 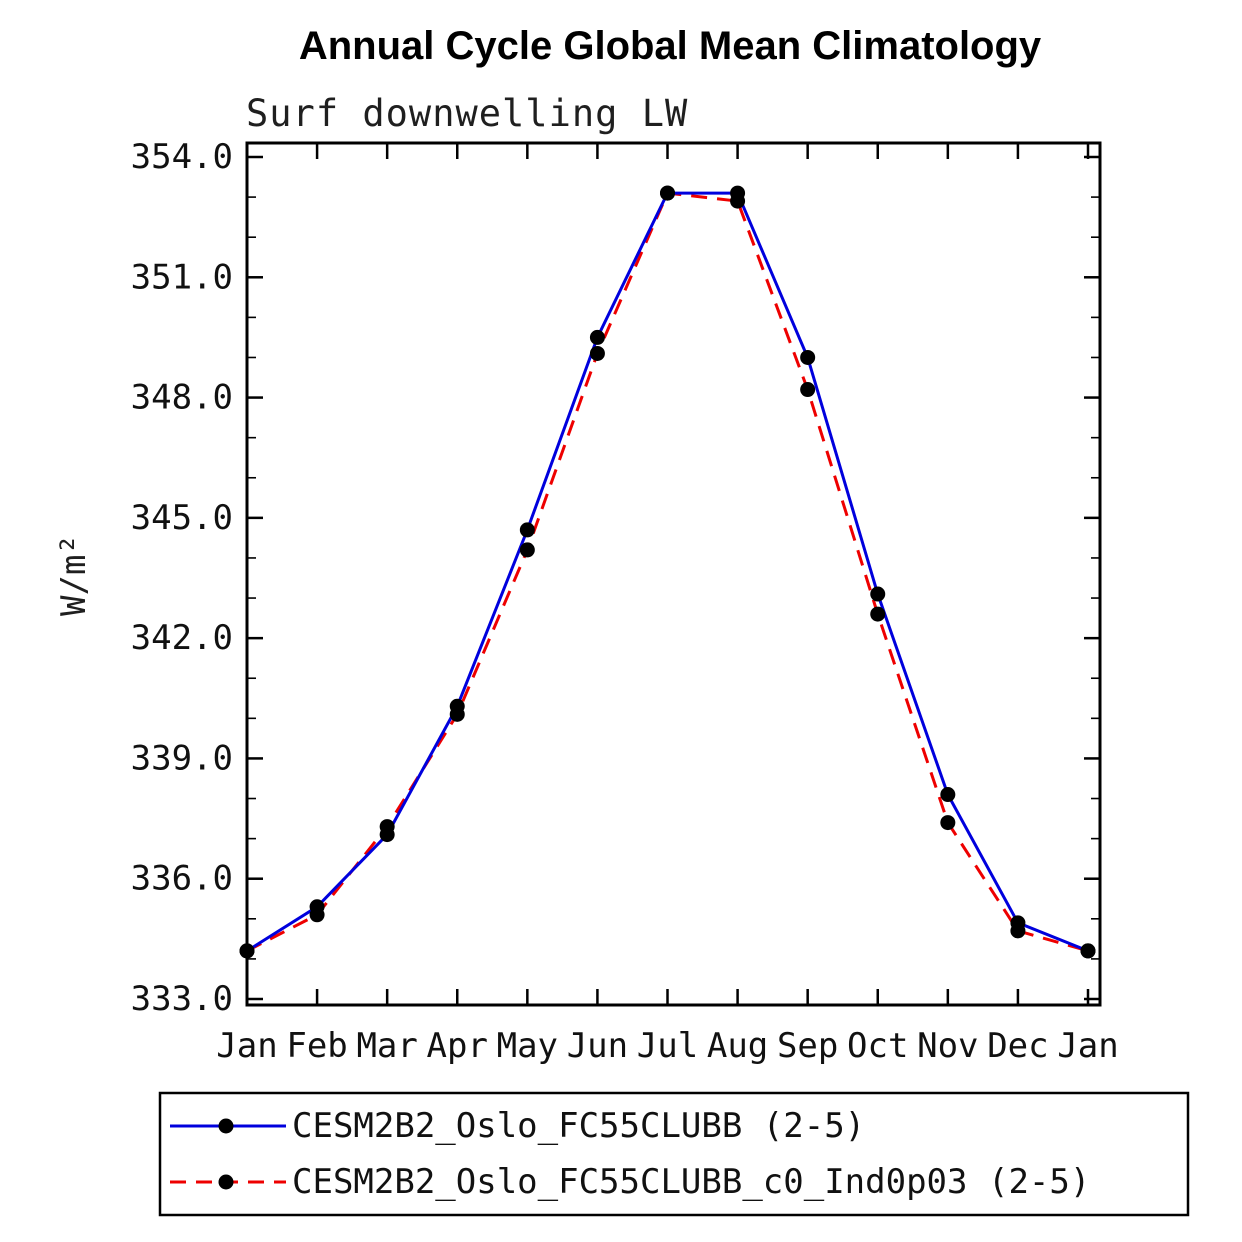 What do you see at coordinates (182, 518) in the screenshot?
I see `y-tick-label: 345.0` at bounding box center [182, 518].